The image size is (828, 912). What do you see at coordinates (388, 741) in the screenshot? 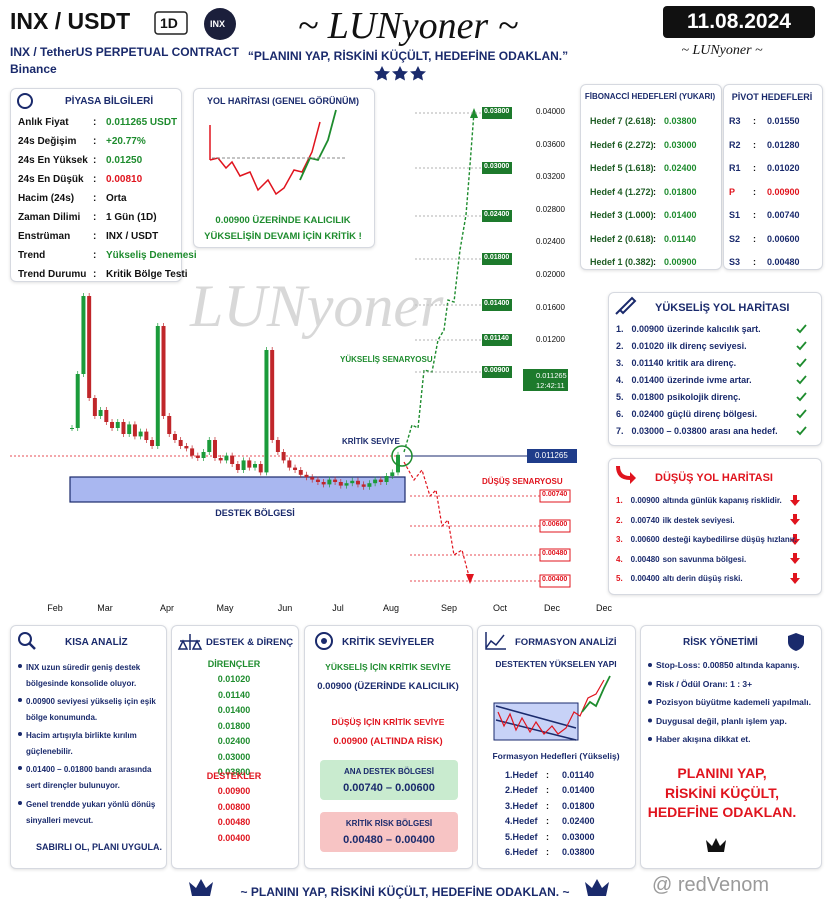
I see `level-value: 0.00900 (ALTINDA RİSK)` at bounding box center [388, 741].